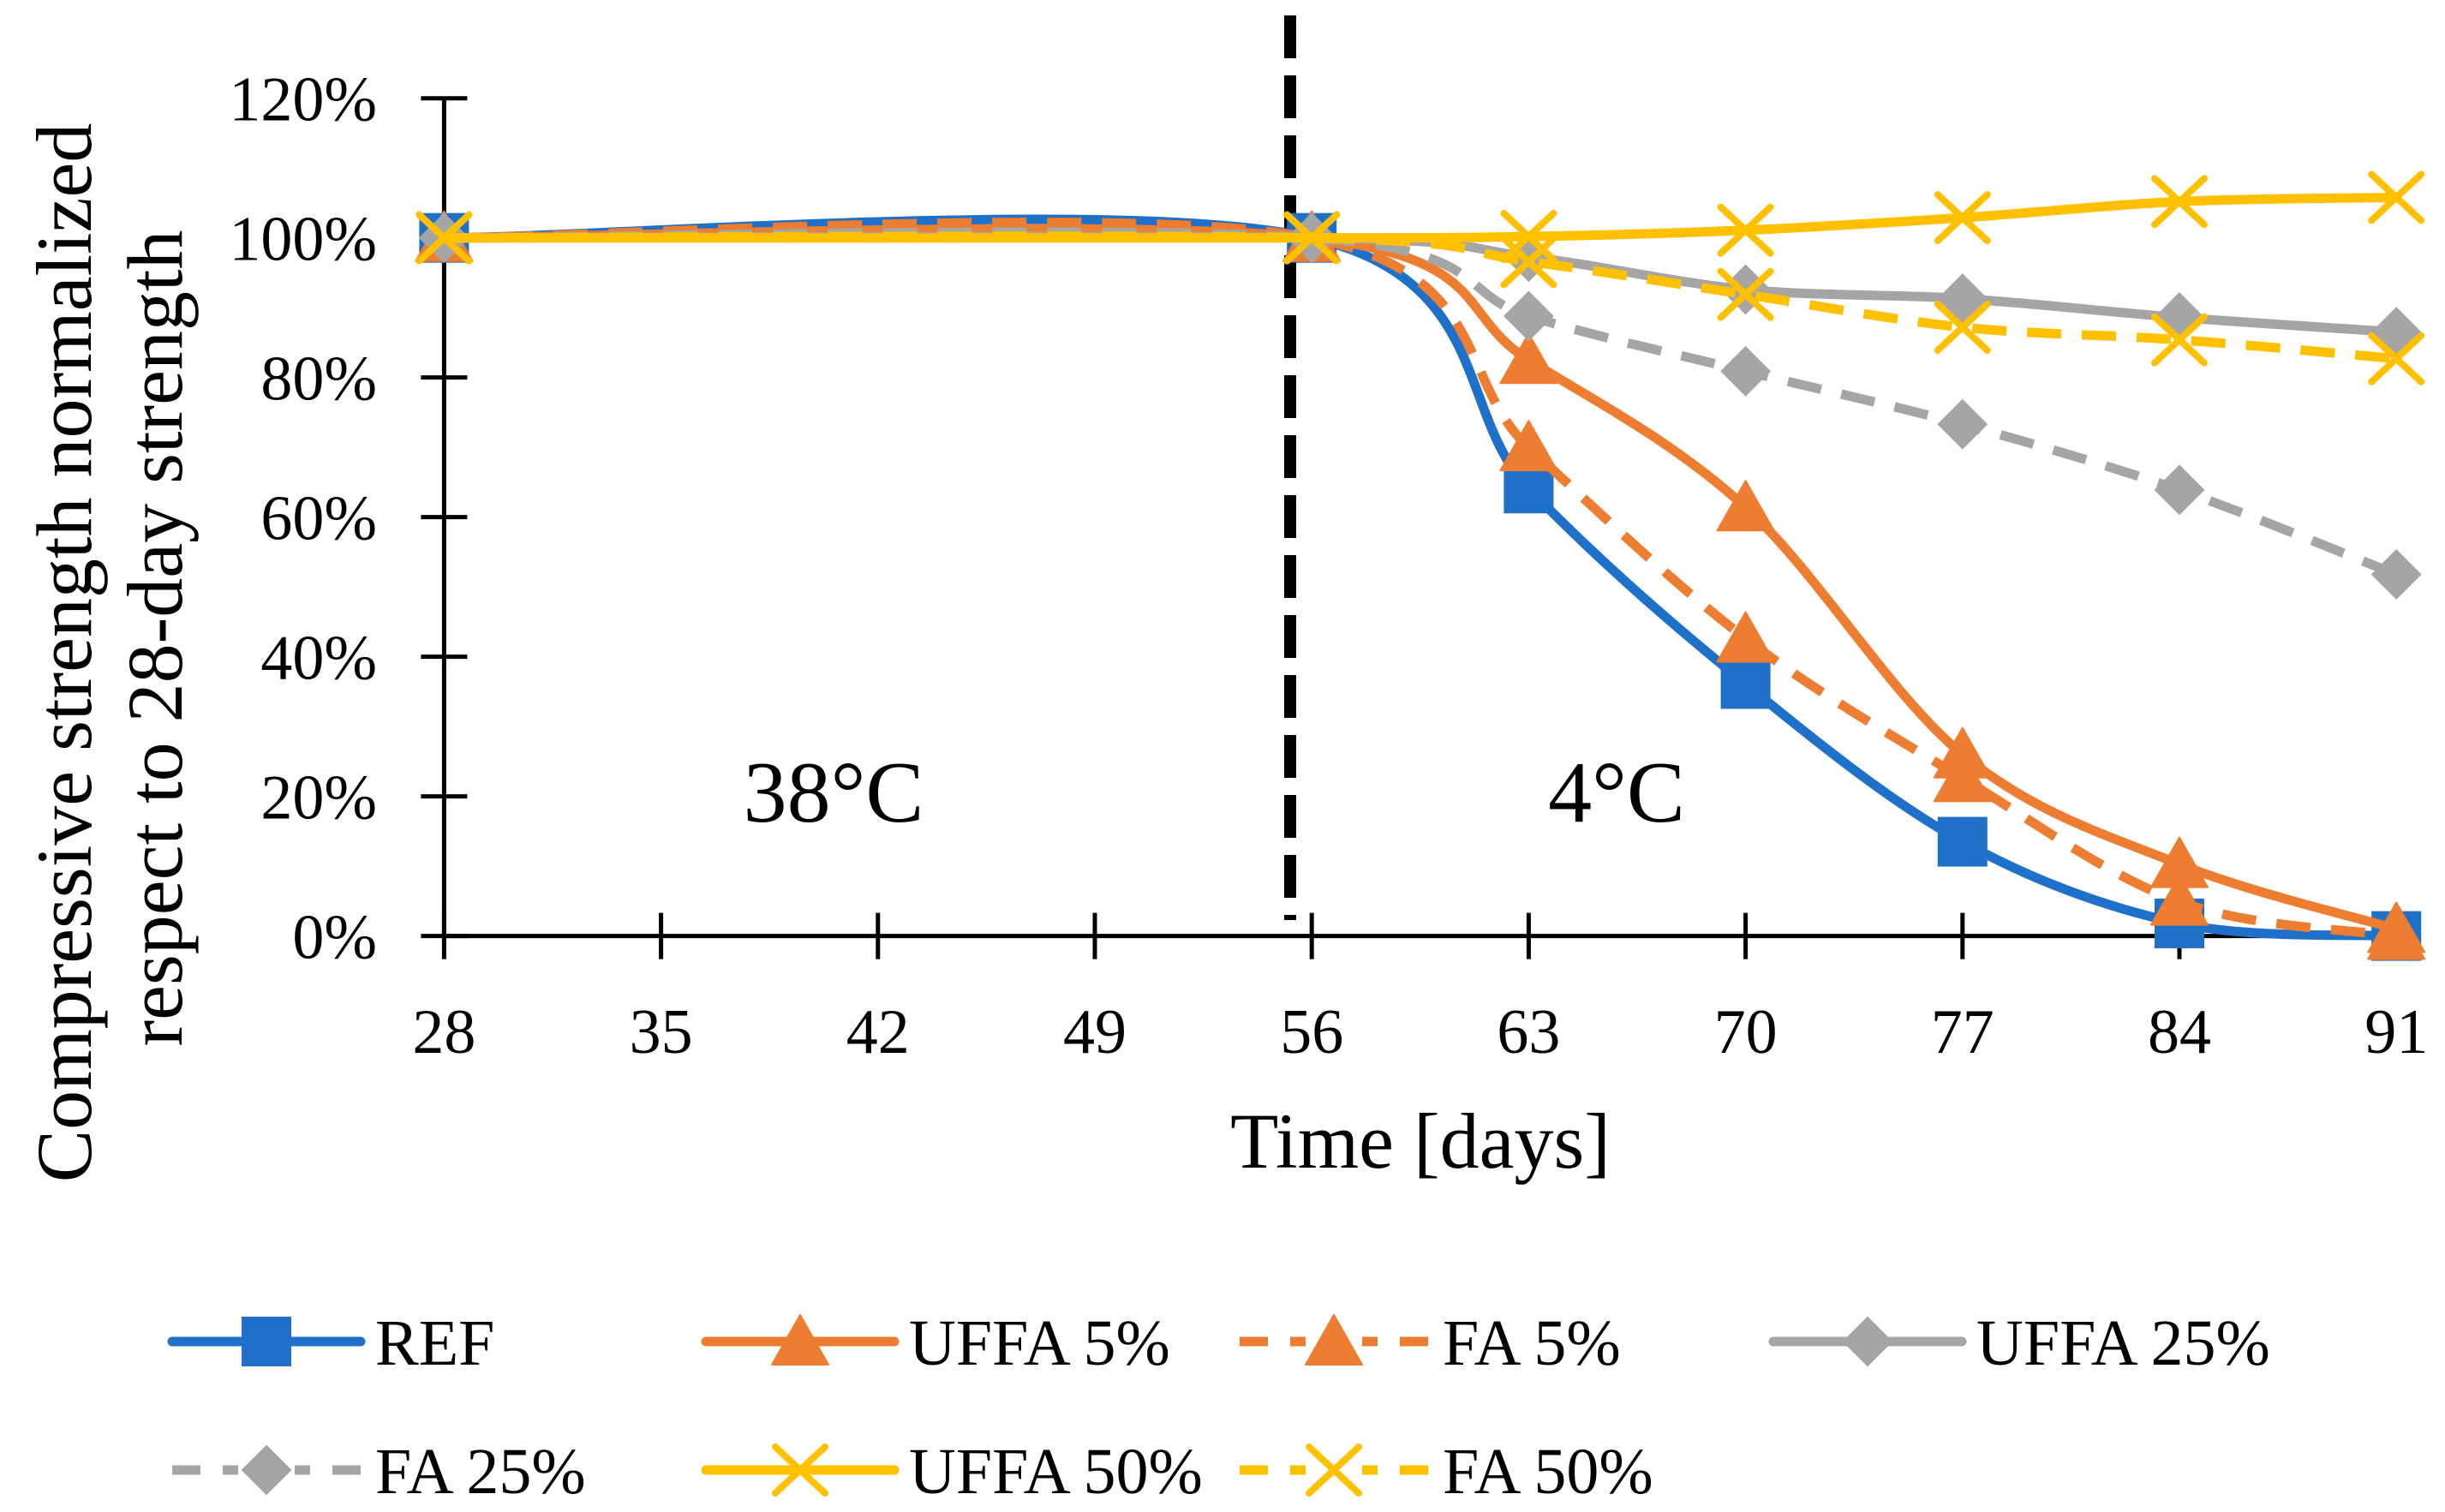 The width and height of the screenshot is (2445, 1512). Describe the element at coordinates (266, 1470) in the screenshot. I see `legend-marker-fa-25pct` at that location.